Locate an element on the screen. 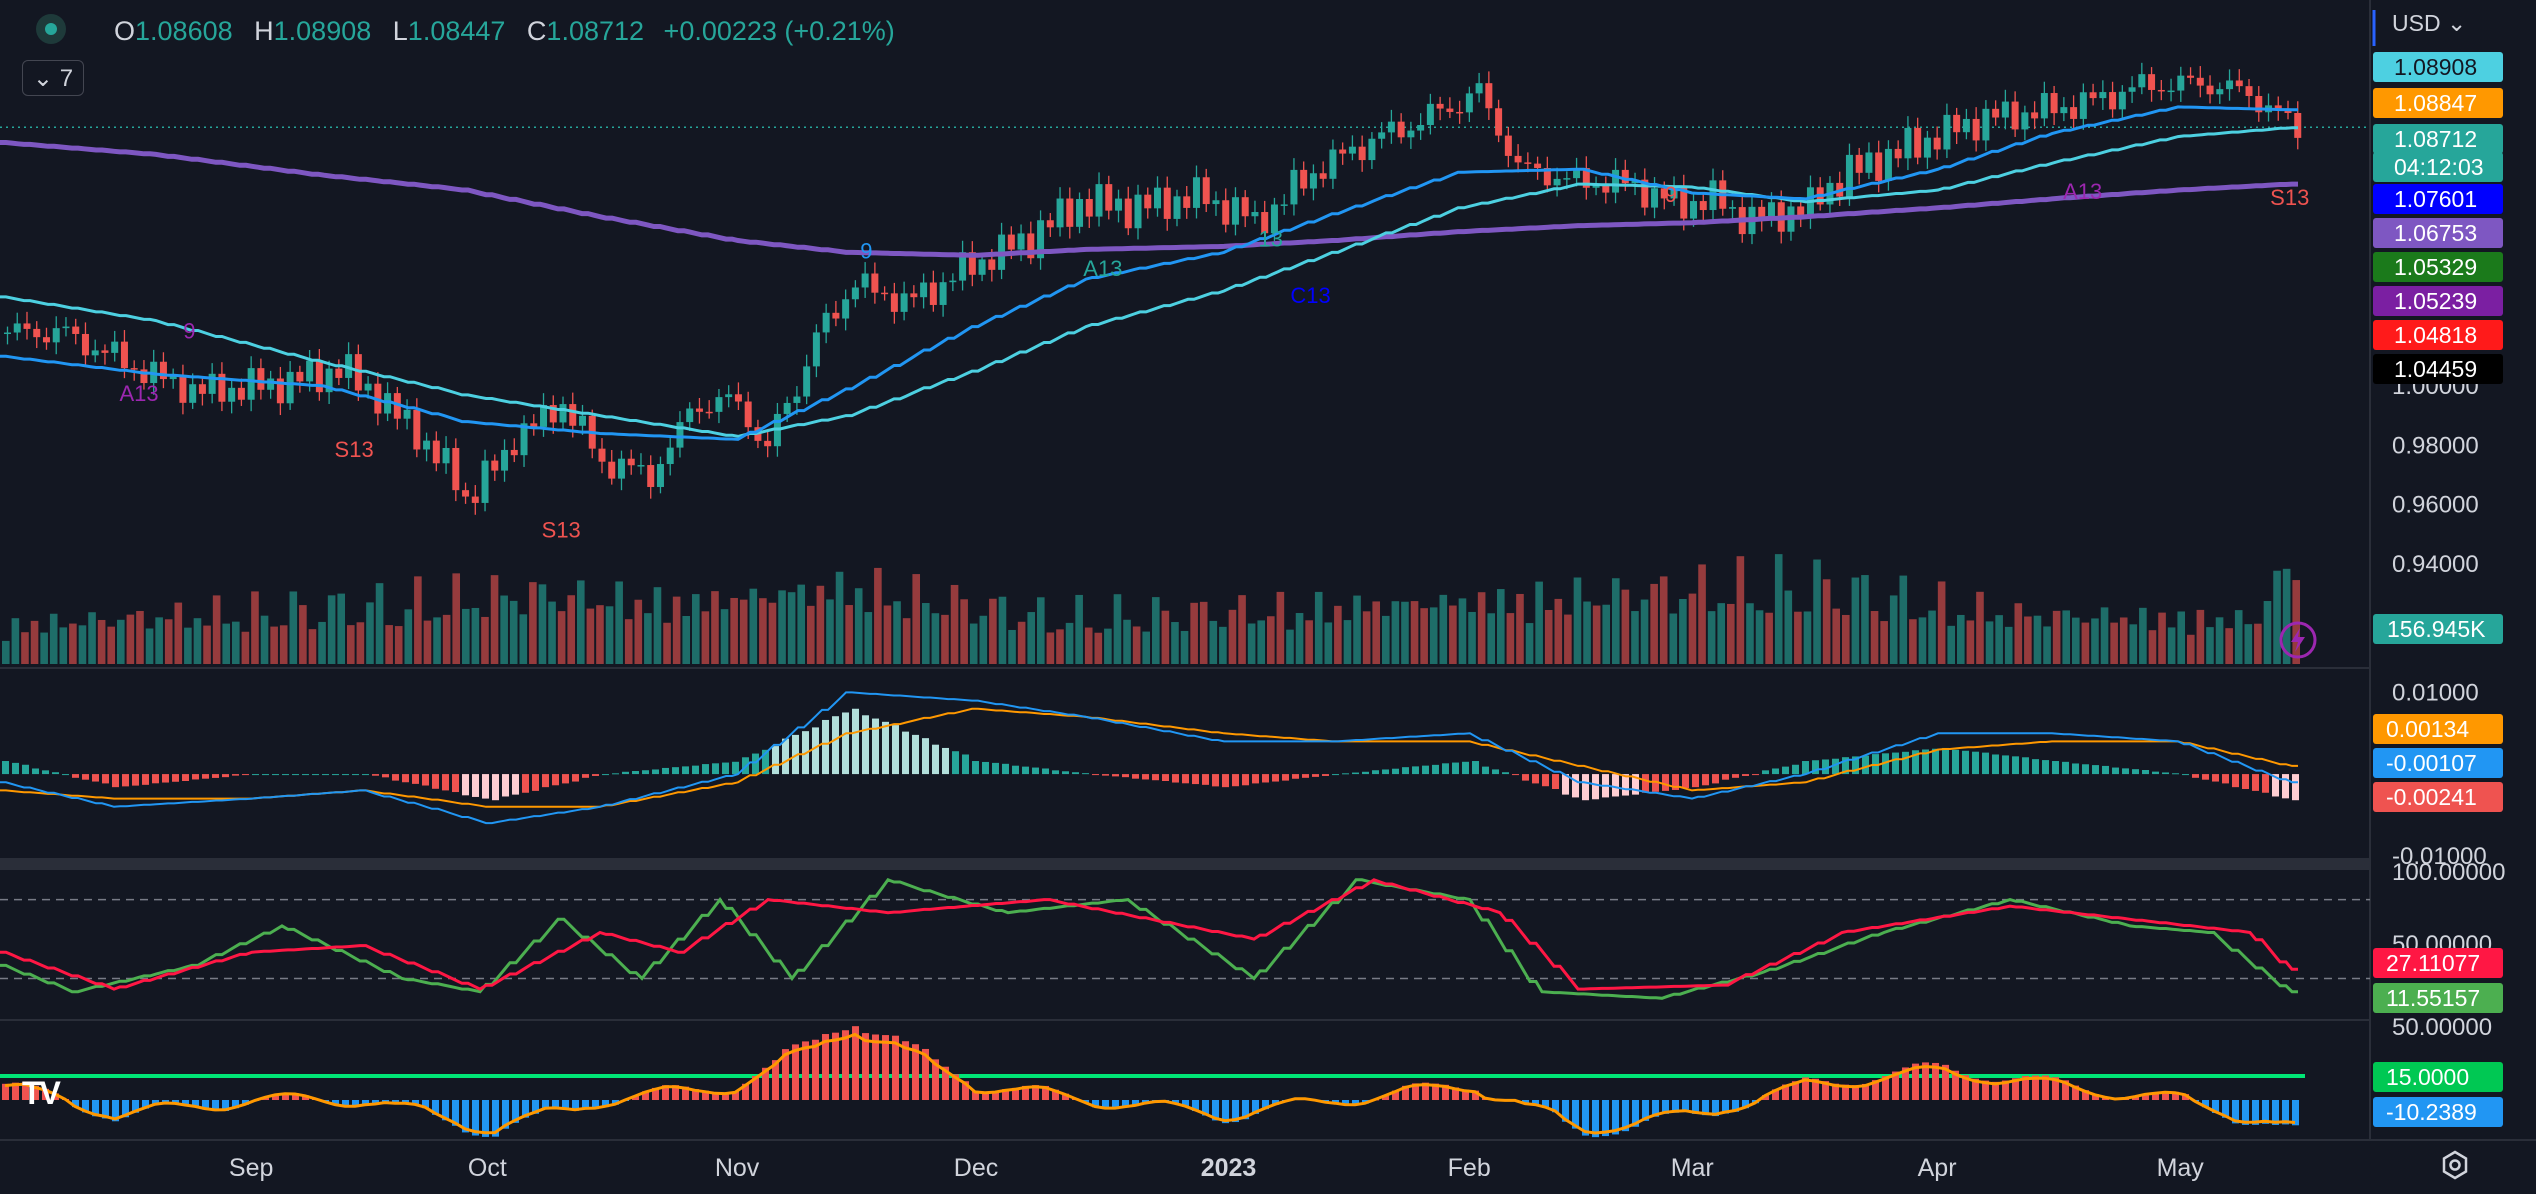 Image resolution: width=2536 pixels, height=1194 pixels. lightning-icon is located at coordinates (2298, 640).